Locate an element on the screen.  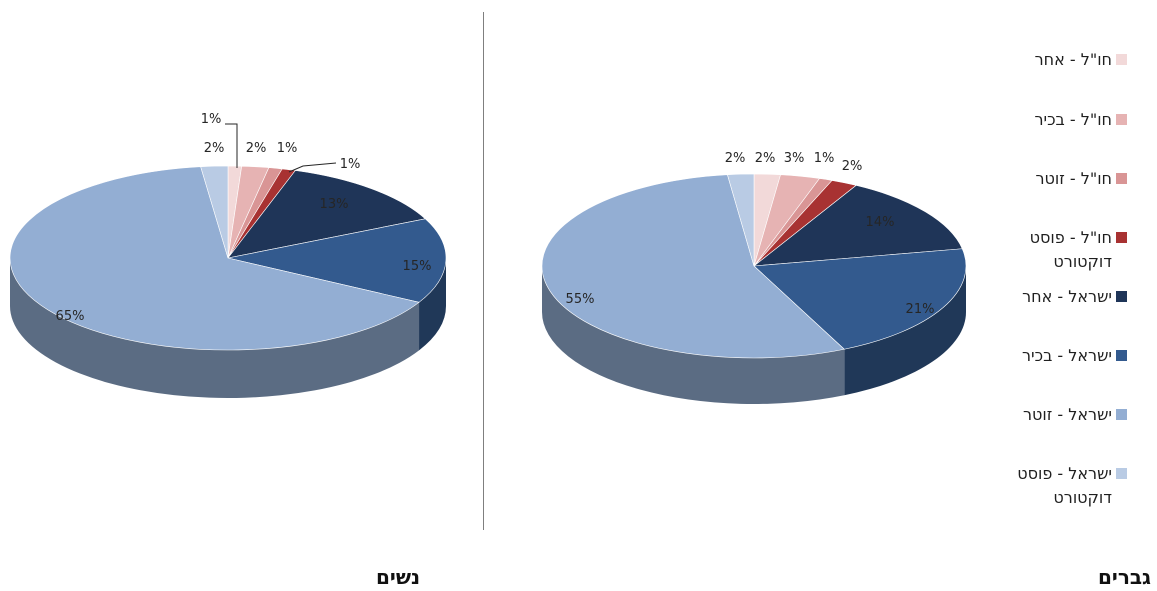
legend-item: חו"ל - אחר is located at coordinates (1057, 60).